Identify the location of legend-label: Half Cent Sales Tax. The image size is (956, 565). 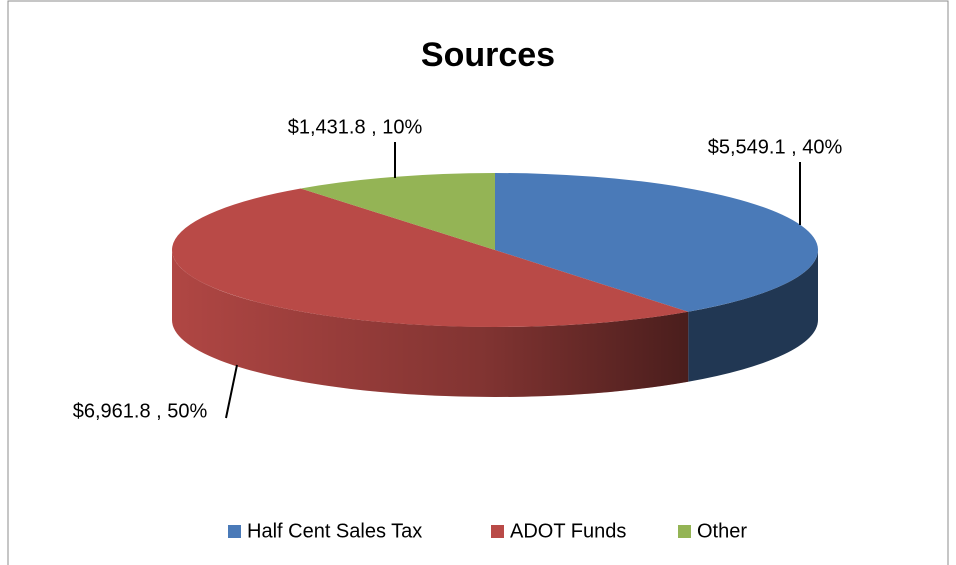
(334, 531).